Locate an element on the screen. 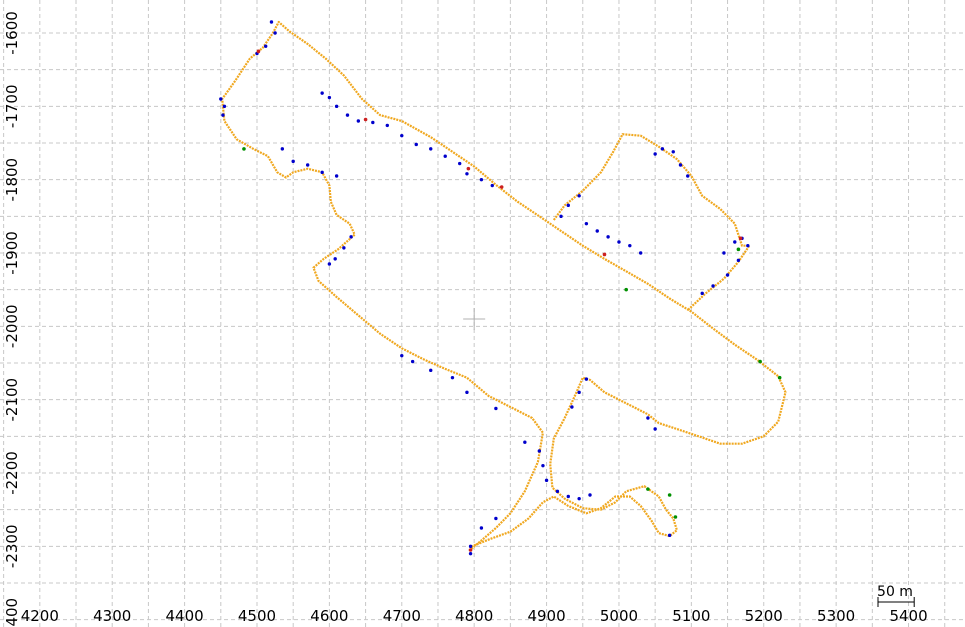 This screenshot has width=965, height=627. x-tick-label: 5300 is located at coordinates (836, 616).